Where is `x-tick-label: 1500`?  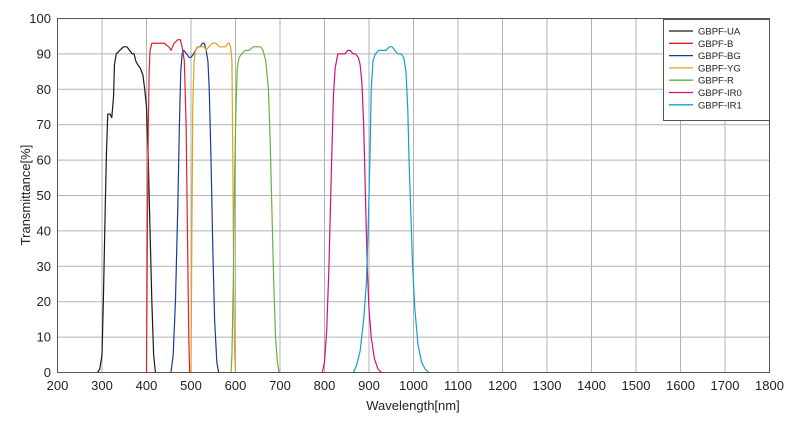 x-tick-label: 1500 is located at coordinates (636, 385).